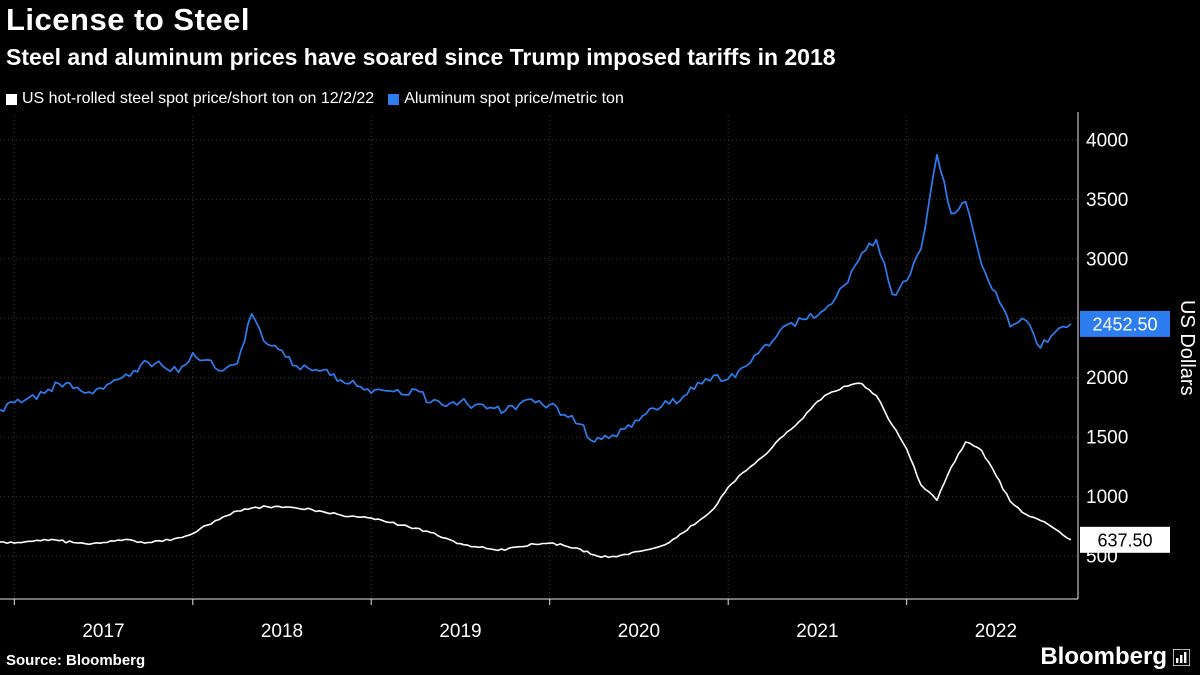 The image size is (1200, 675). Describe the element at coordinates (1107, 438) in the screenshot. I see `svg-text: 1500` at that location.